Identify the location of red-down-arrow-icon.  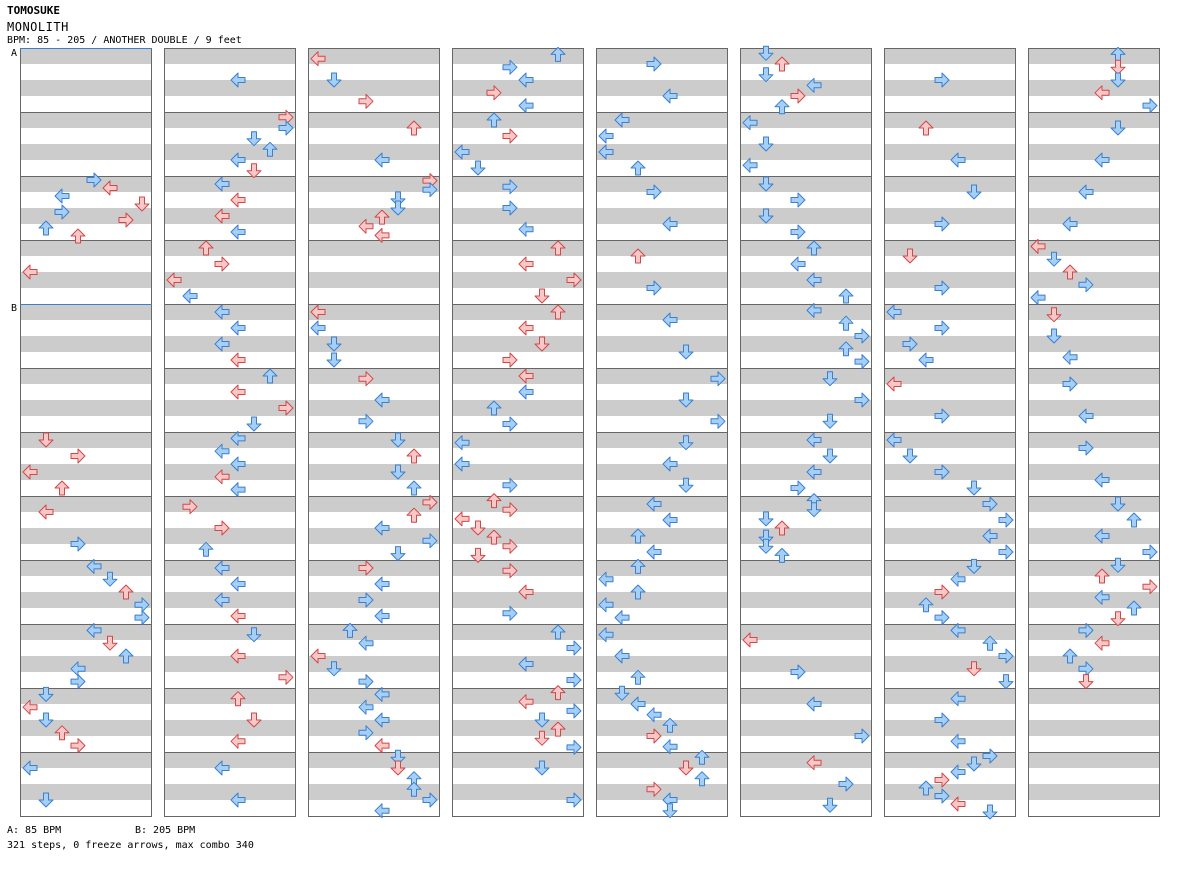
(46, 440).